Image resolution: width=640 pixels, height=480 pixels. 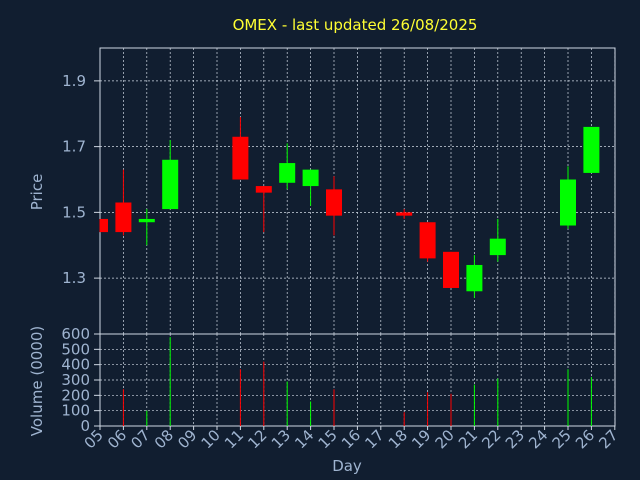 What do you see at coordinates (257, 439) in the screenshot?
I see `x-tick-label: 12` at bounding box center [257, 439].